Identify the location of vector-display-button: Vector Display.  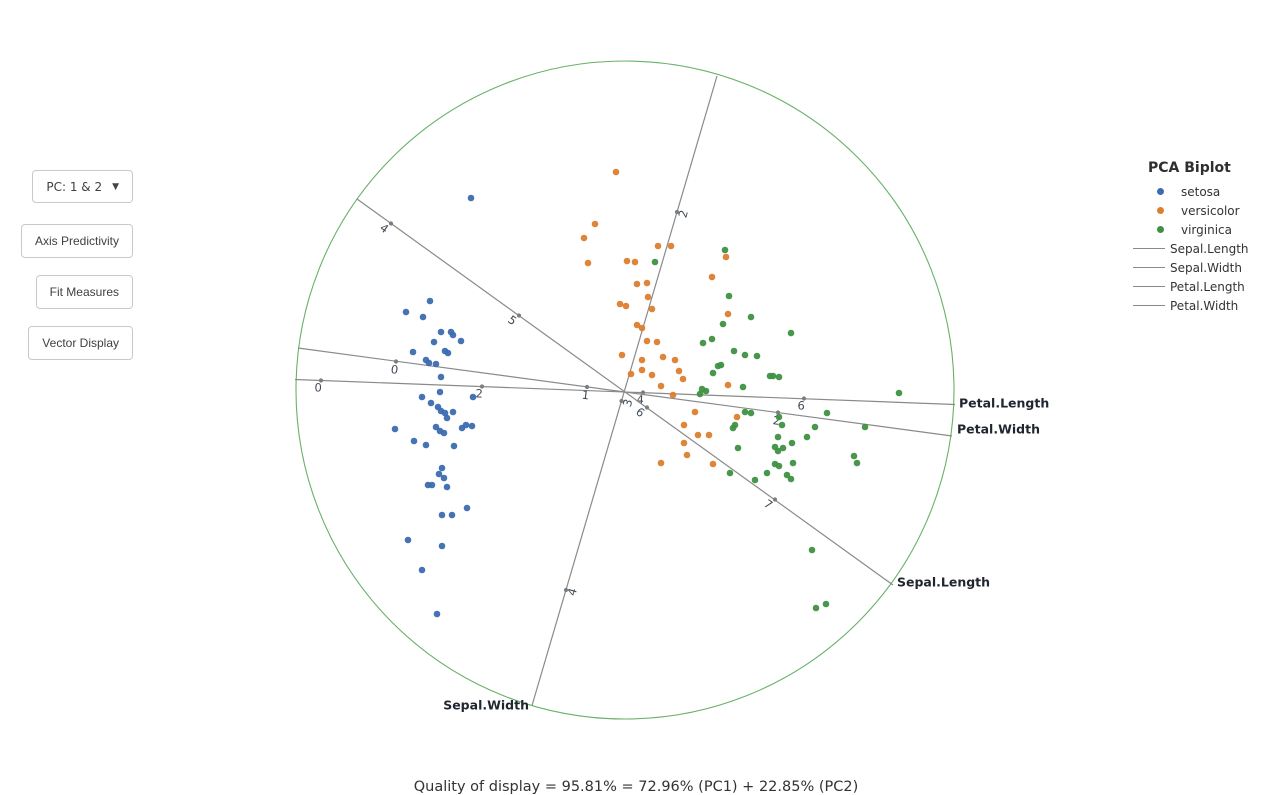
(80, 343).